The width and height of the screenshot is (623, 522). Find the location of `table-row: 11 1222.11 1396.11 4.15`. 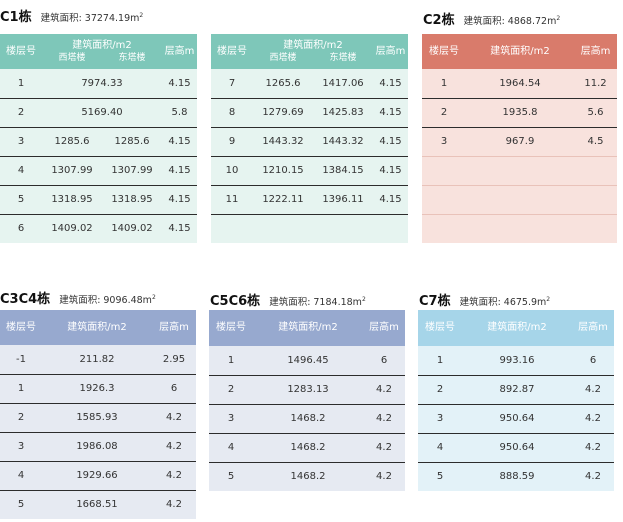

table-row: 11 1222.11 1396.11 4.15 is located at coordinates (309, 199).